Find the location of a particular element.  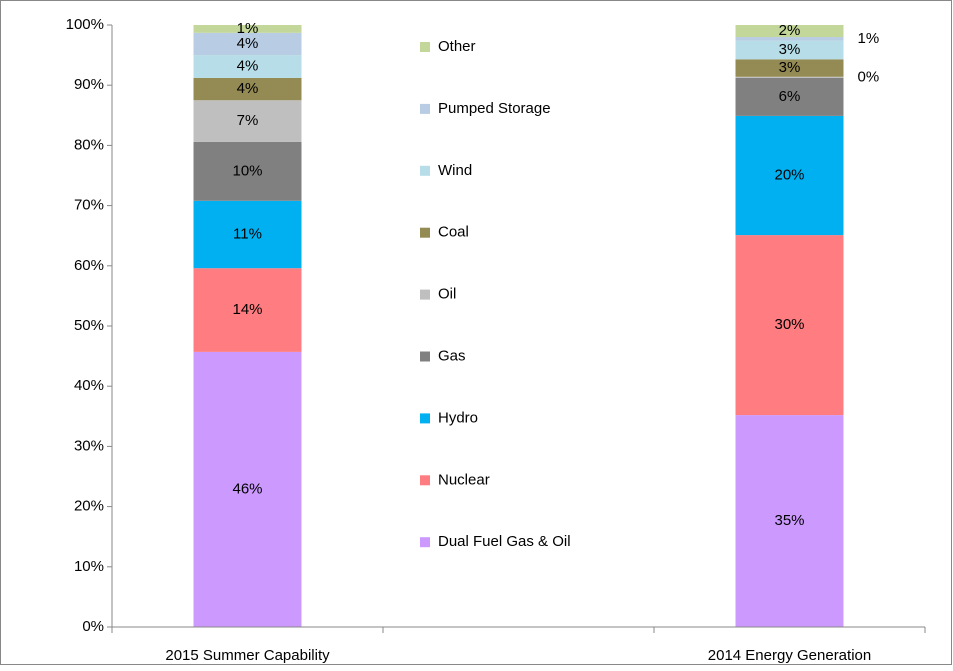

data-label: 7% is located at coordinates (248, 120).